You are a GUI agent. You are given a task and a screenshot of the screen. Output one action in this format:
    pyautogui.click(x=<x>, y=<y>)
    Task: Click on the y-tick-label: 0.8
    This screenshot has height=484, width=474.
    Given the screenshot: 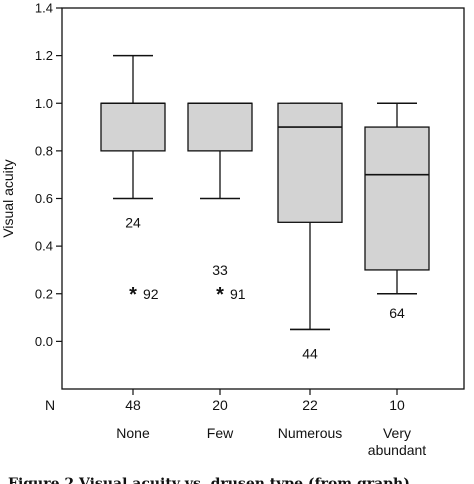 What is the action you would take?
    pyautogui.click(x=44, y=150)
    